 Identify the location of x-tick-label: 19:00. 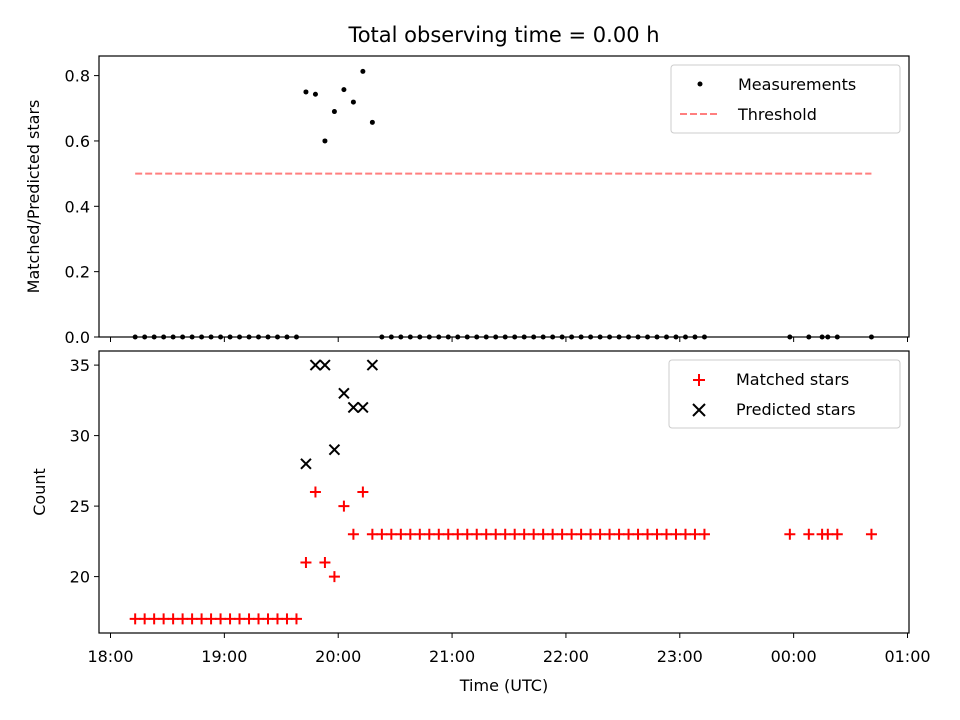
(224, 656).